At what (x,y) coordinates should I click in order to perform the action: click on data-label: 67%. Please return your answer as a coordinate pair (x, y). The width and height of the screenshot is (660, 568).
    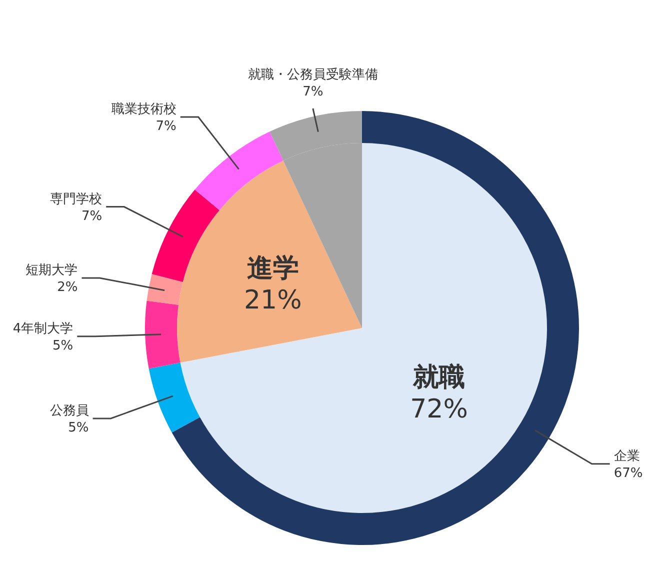
    Looking at the image, I should click on (628, 473).